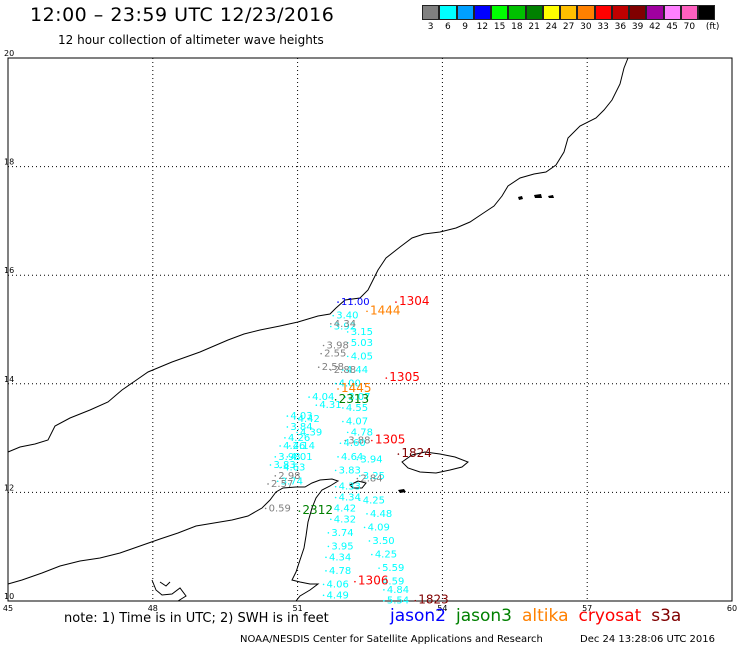 This screenshot has width=740, height=650. Describe the element at coordinates (383, 541) in the screenshot. I see `wave-height-label: 3.50` at that location.